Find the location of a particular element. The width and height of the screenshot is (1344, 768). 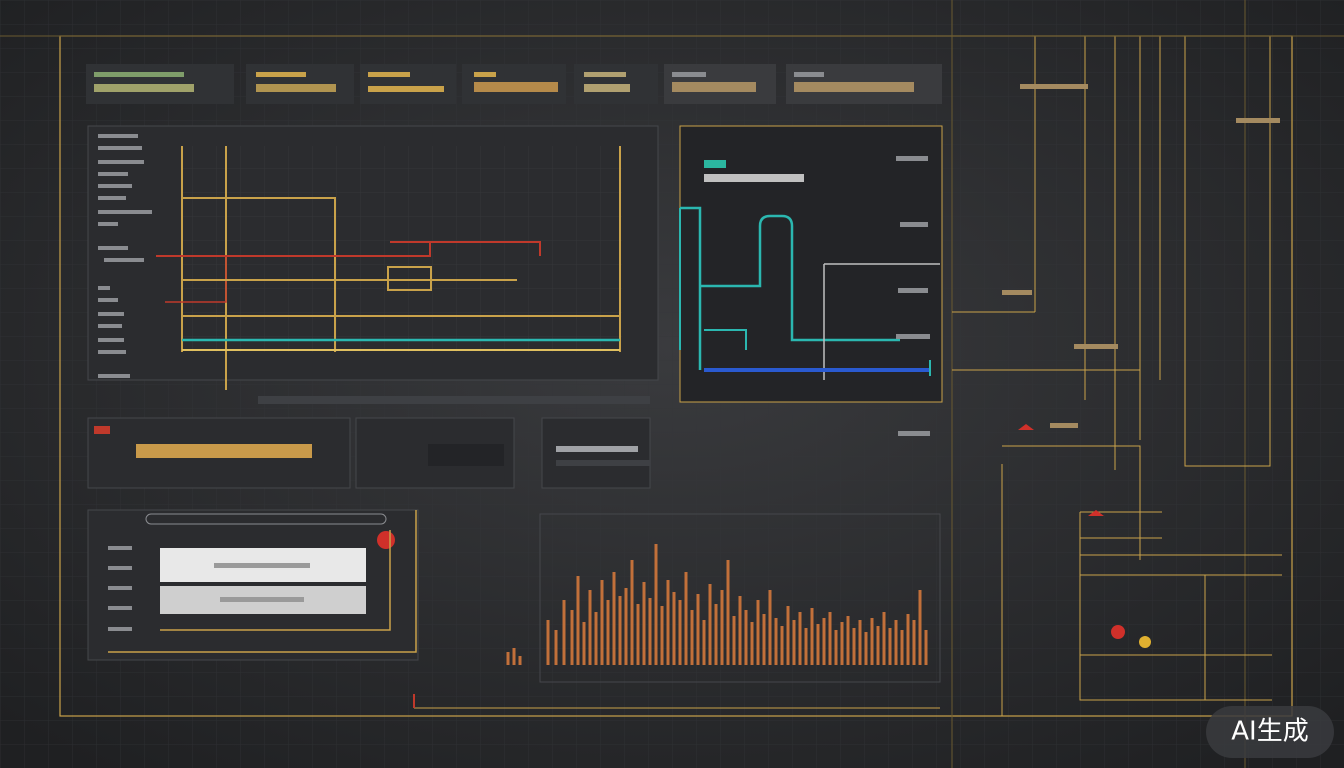

header-cards is located at coordinates (514, 84).